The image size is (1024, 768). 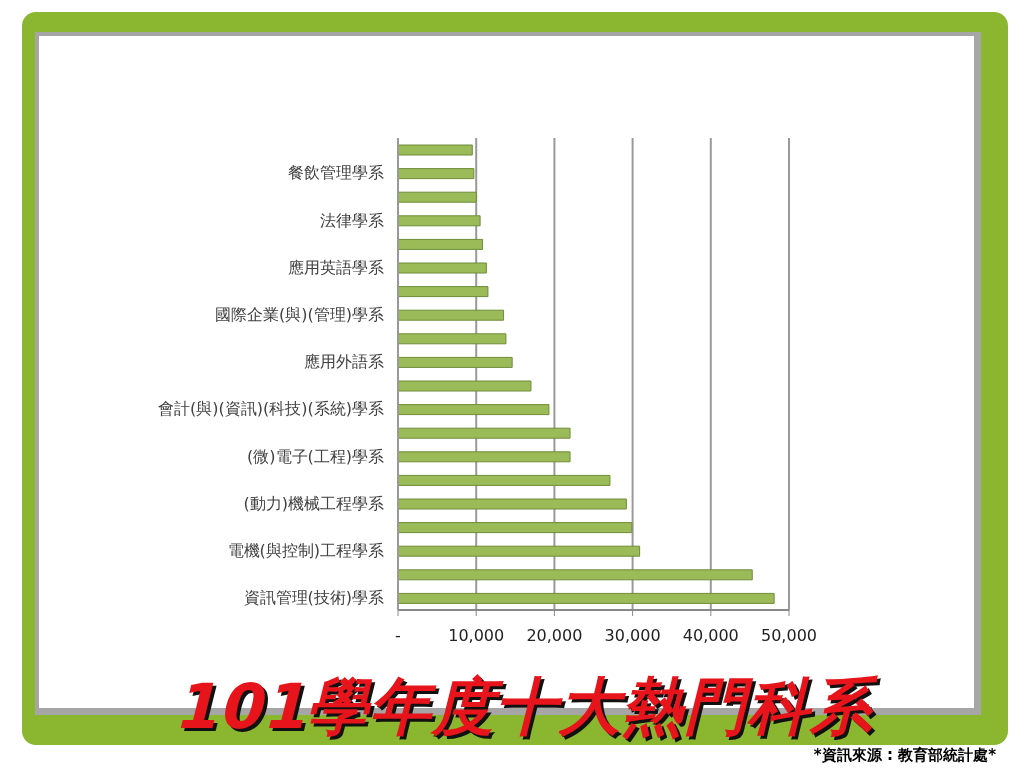 What do you see at coordinates (344, 361) in the screenshot?
I see `y-tick-label: 應用外語系` at bounding box center [344, 361].